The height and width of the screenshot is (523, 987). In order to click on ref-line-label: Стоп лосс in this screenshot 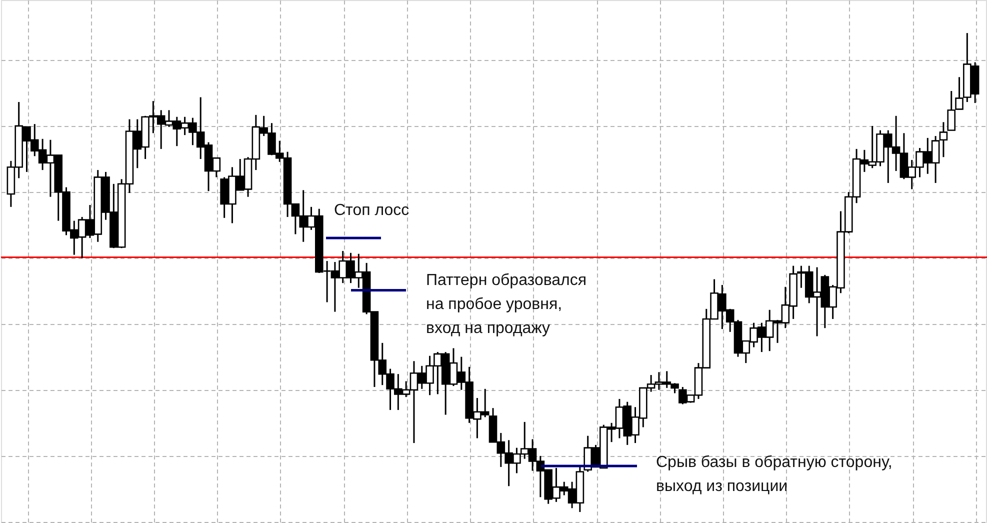, I will do `click(372, 211)`.